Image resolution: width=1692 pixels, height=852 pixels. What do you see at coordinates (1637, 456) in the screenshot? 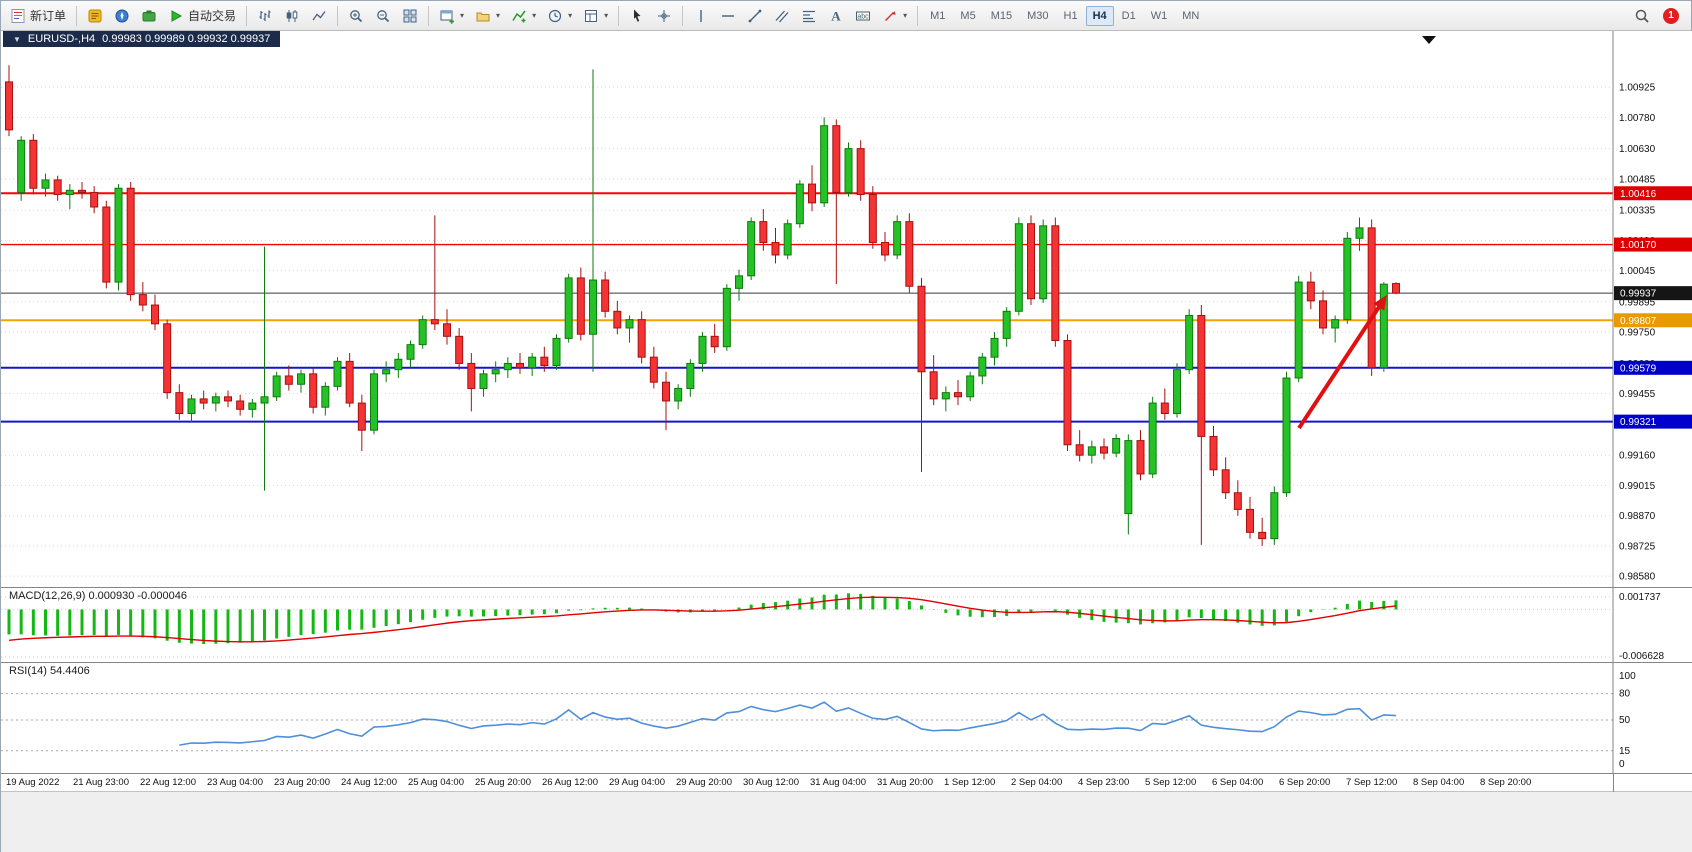
I see `price-axis-label: 0.99160` at bounding box center [1637, 456].